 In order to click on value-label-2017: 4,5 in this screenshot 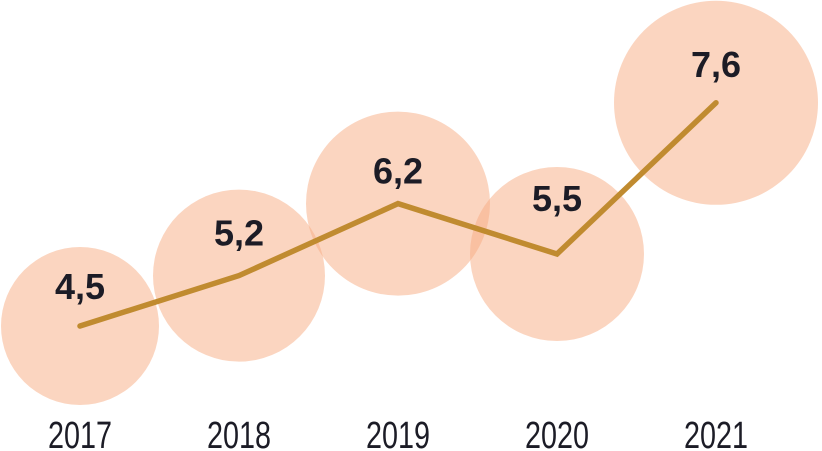, I will do `click(80, 286)`.